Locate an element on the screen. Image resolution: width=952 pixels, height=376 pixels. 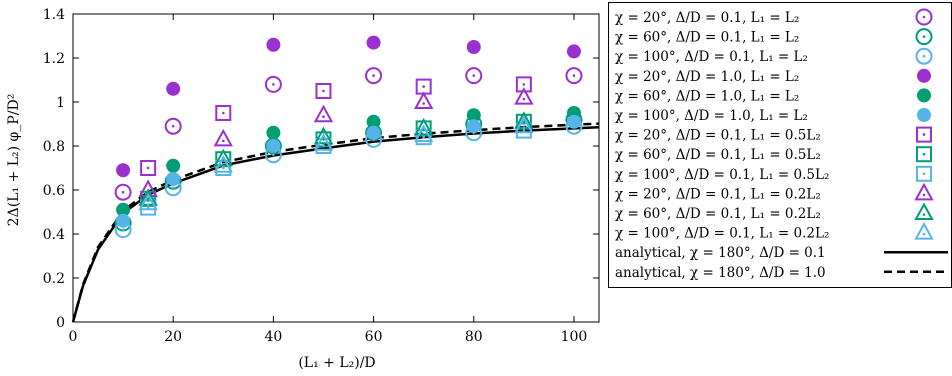
x-tick-label: 20 is located at coordinates (173, 337).